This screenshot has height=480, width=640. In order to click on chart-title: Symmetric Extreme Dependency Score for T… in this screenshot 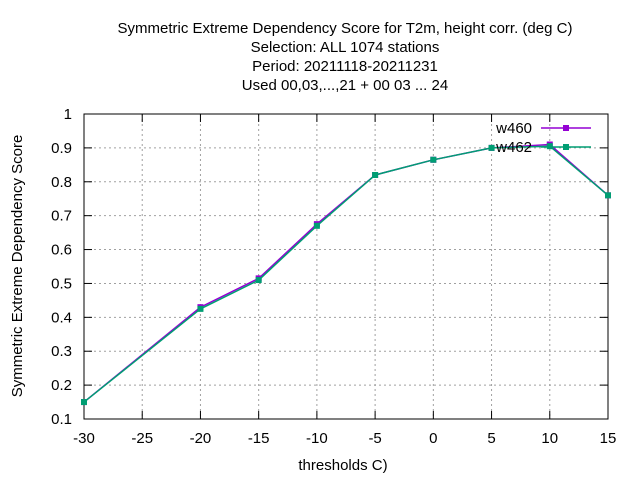, I will do `click(345, 57)`.